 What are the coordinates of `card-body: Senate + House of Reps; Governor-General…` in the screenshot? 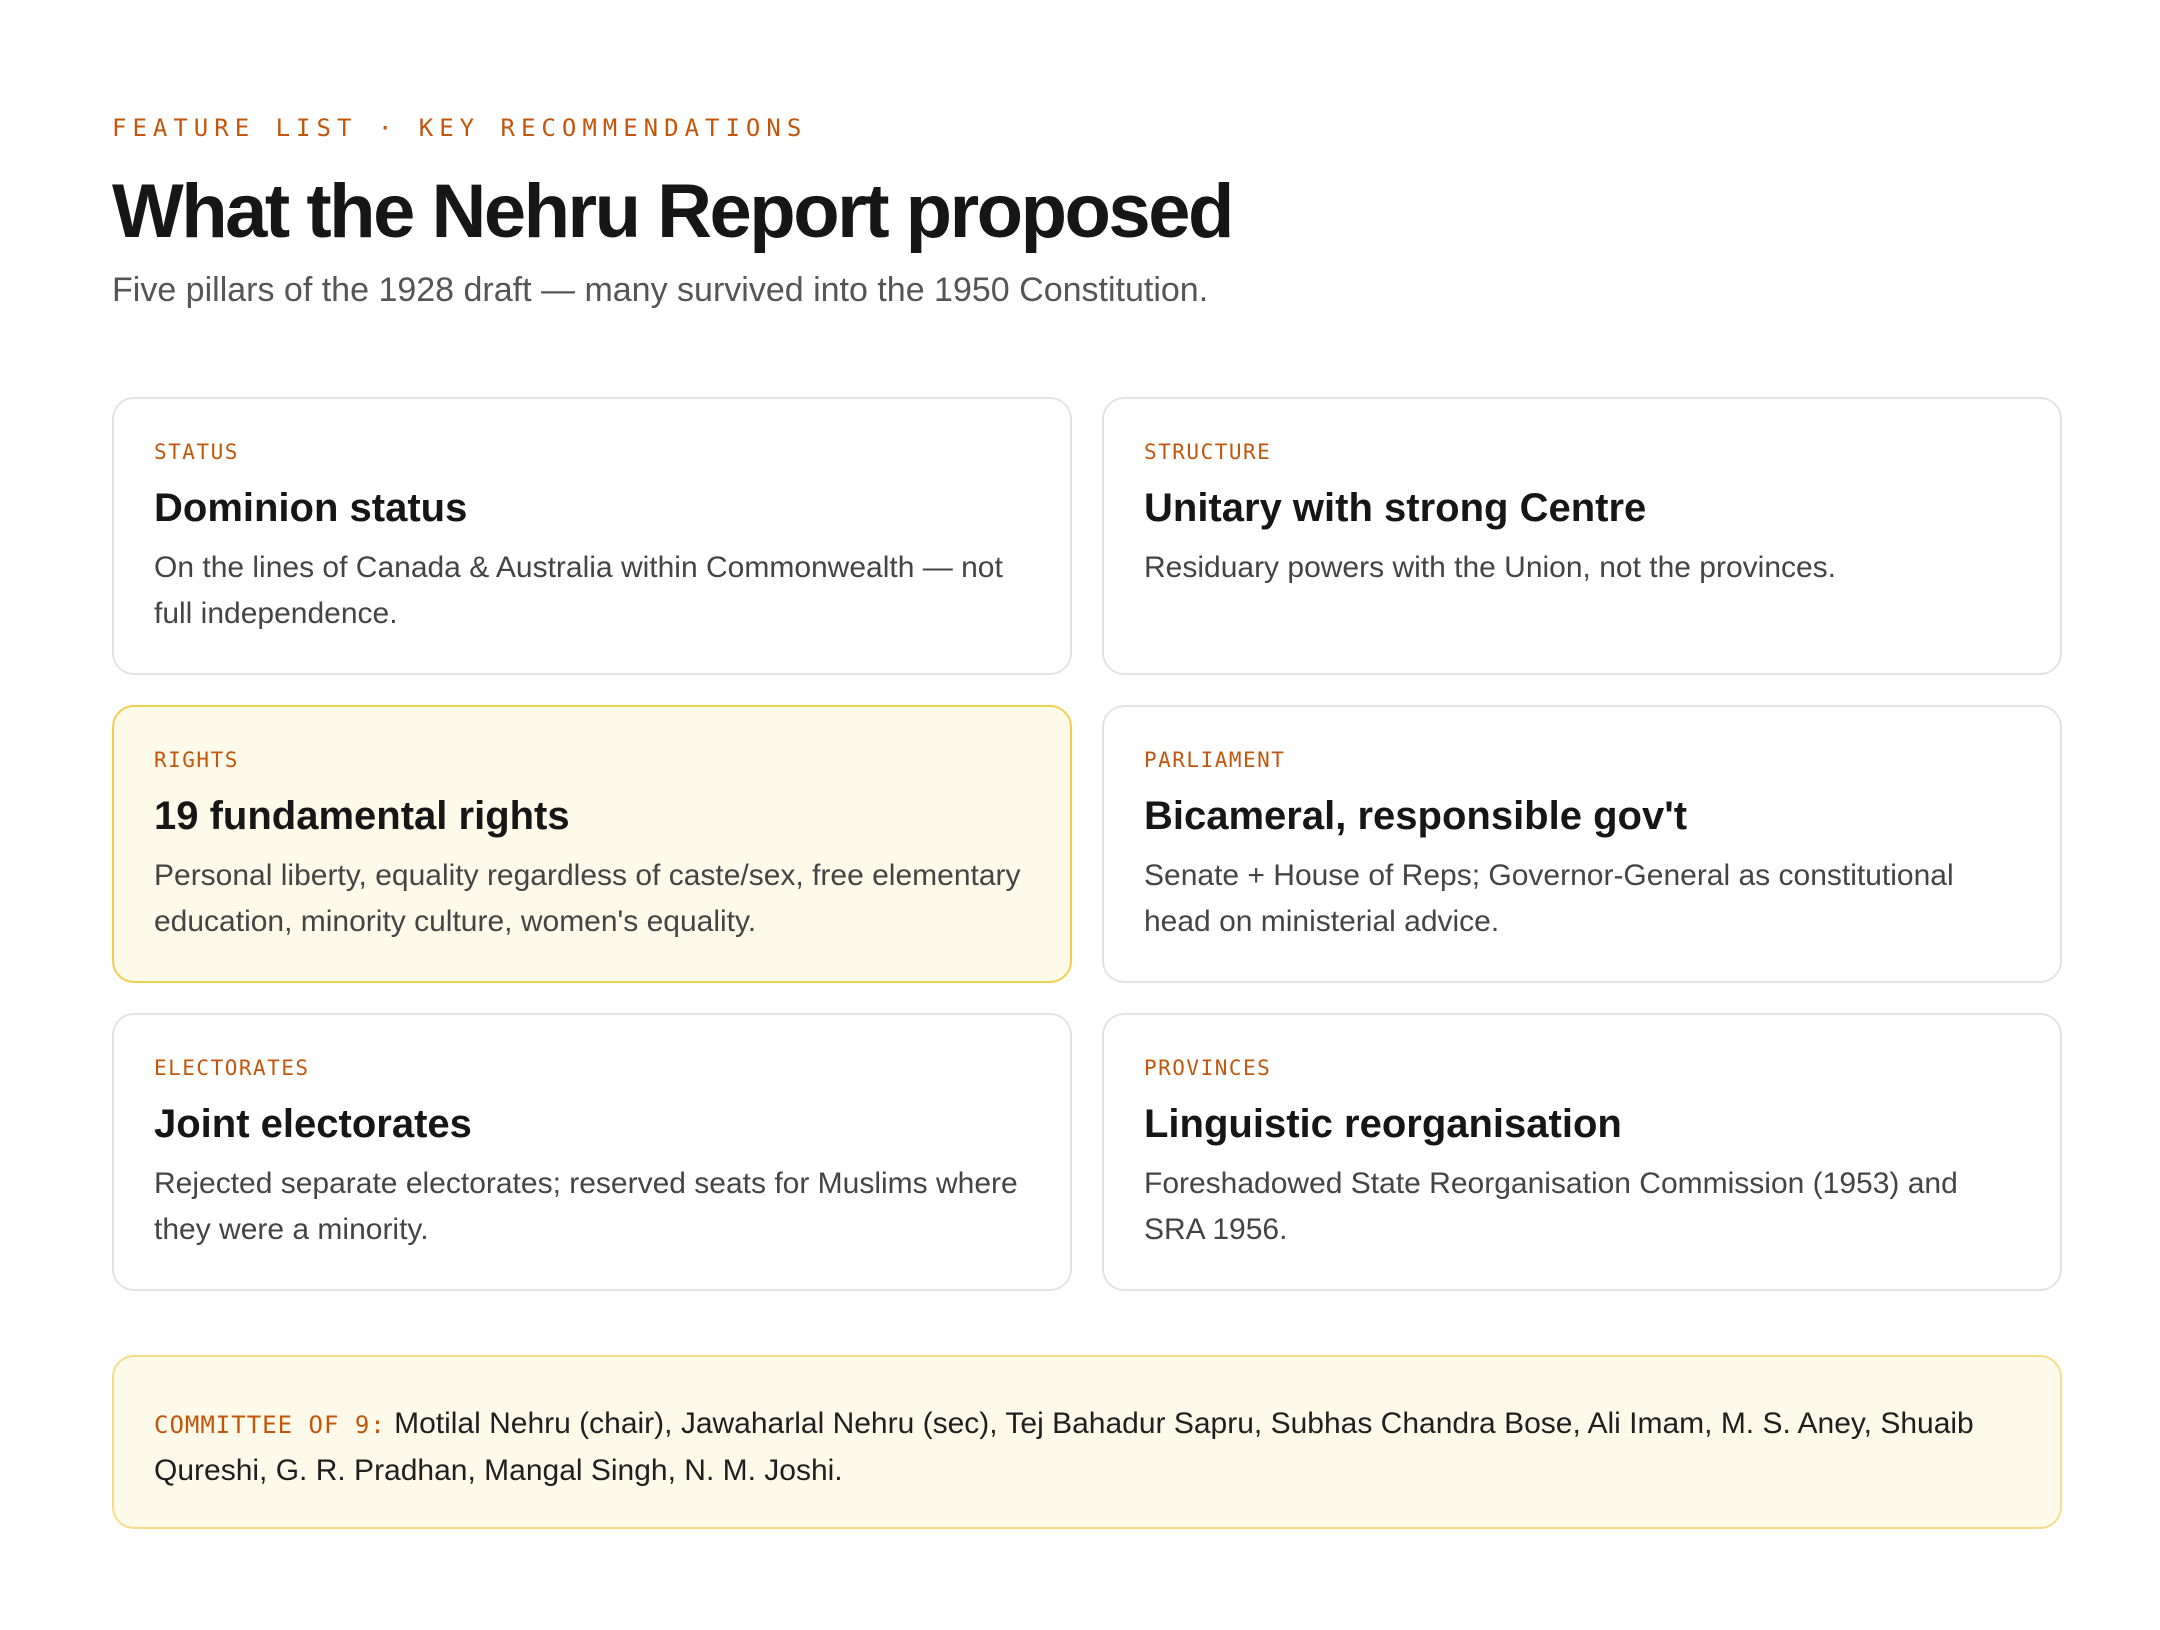 It's located at (1549, 898).